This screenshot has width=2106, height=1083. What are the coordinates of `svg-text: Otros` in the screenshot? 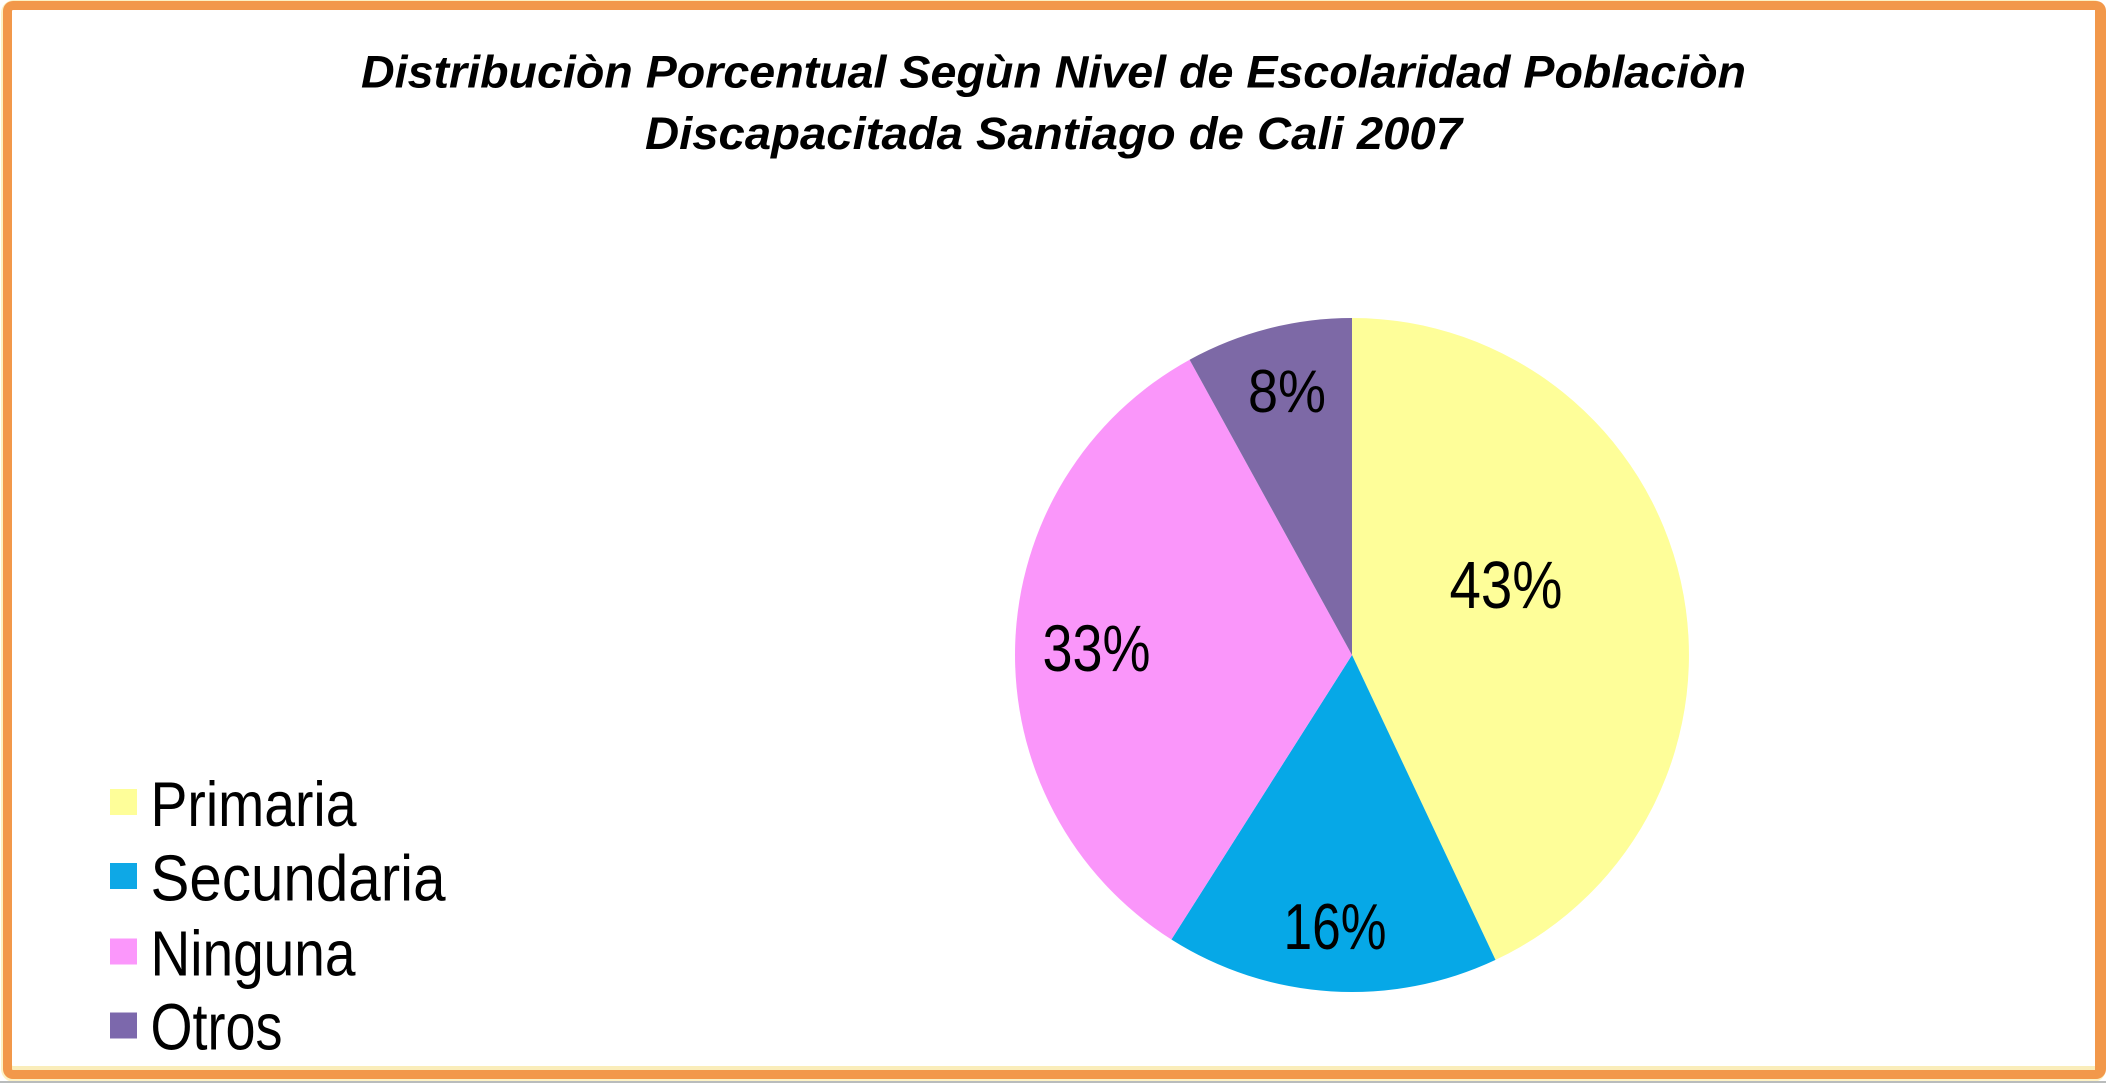 It's located at (217, 1026).